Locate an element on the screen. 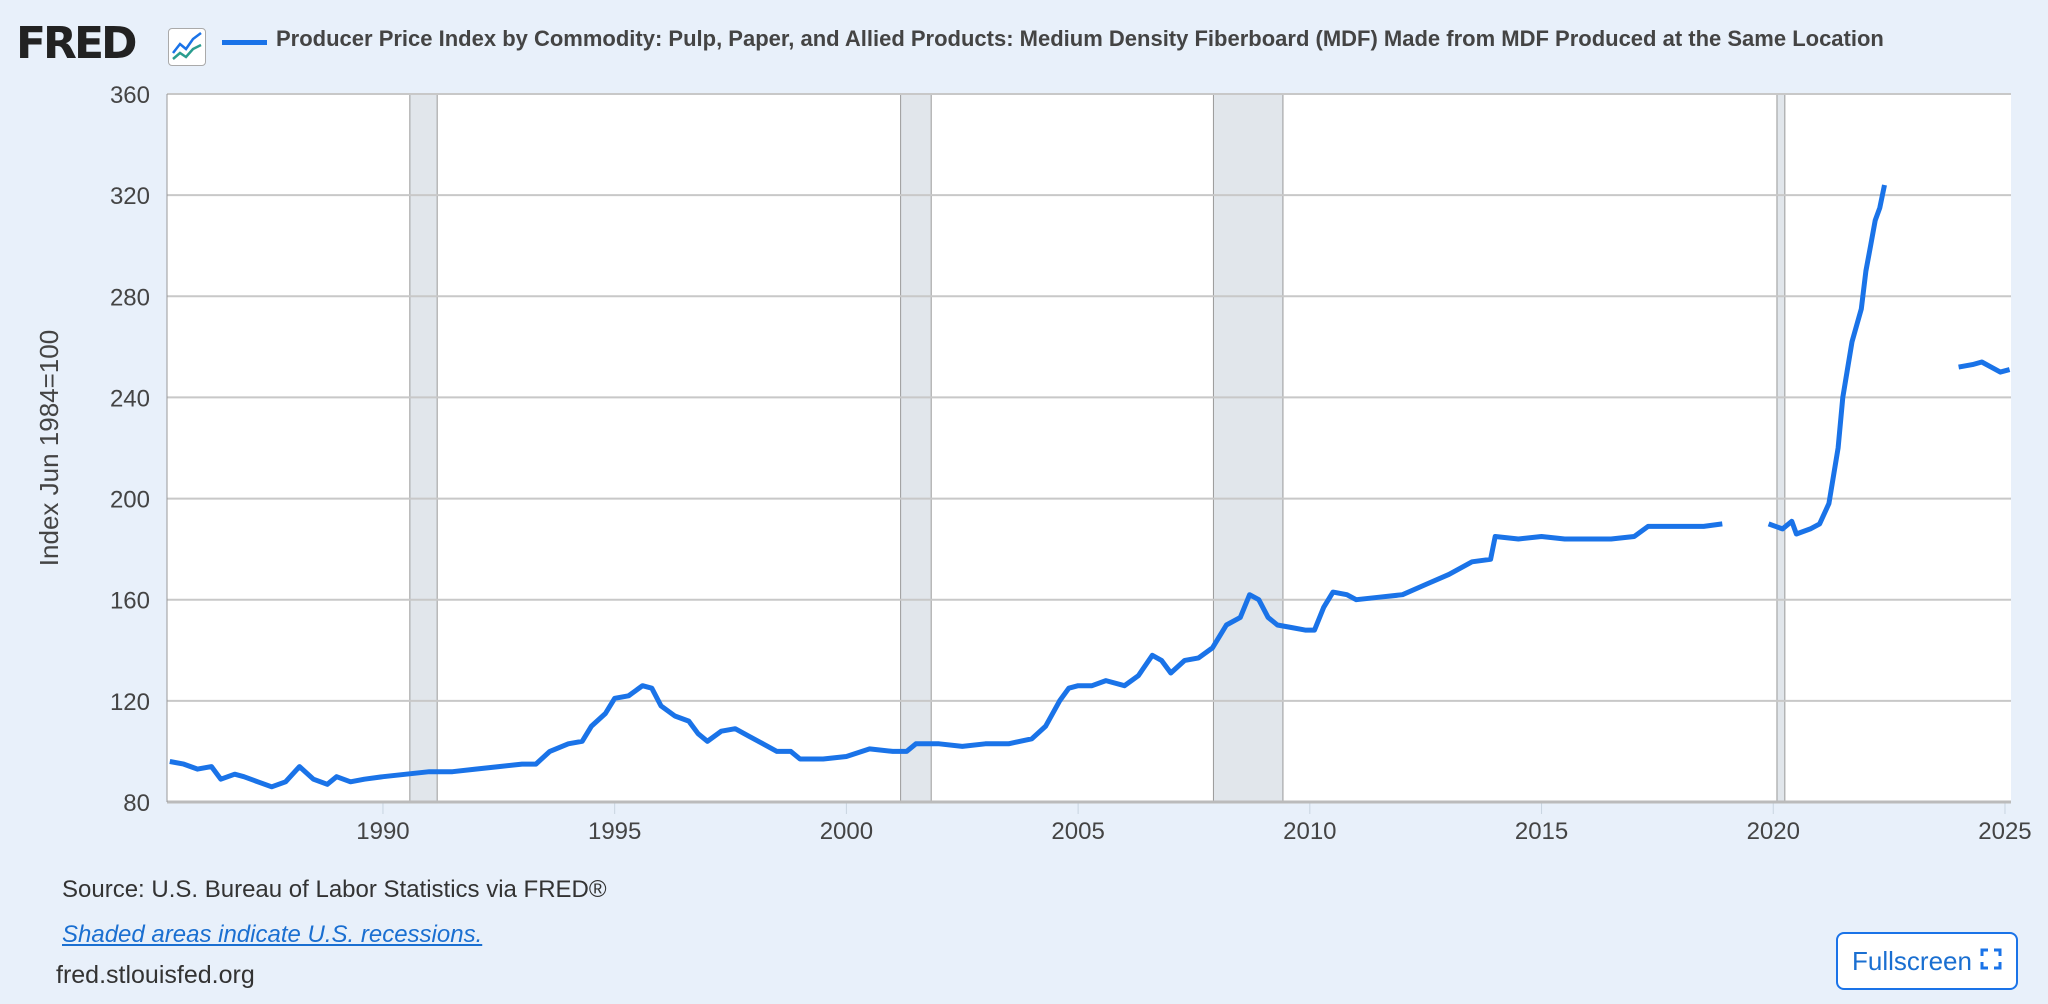 Image resolution: width=2048 pixels, height=1004 pixels. x-tick-label: 2020 is located at coordinates (1773, 831).